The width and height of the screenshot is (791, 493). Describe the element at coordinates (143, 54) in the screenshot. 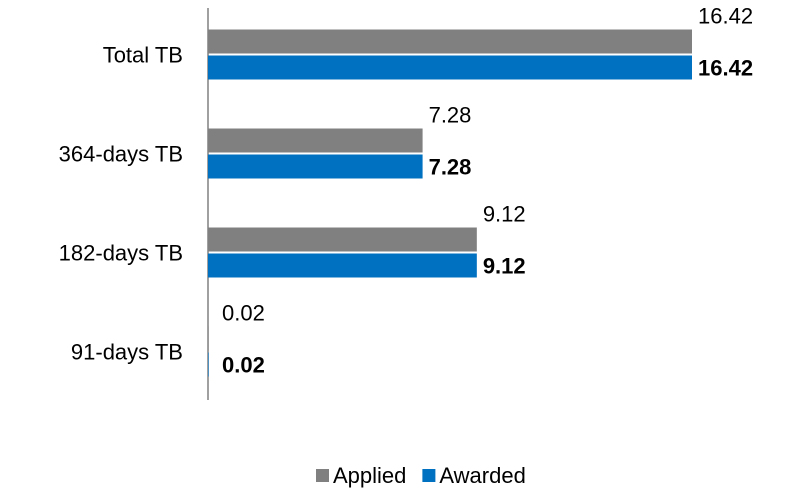

I see `category-label: Total TB` at that location.